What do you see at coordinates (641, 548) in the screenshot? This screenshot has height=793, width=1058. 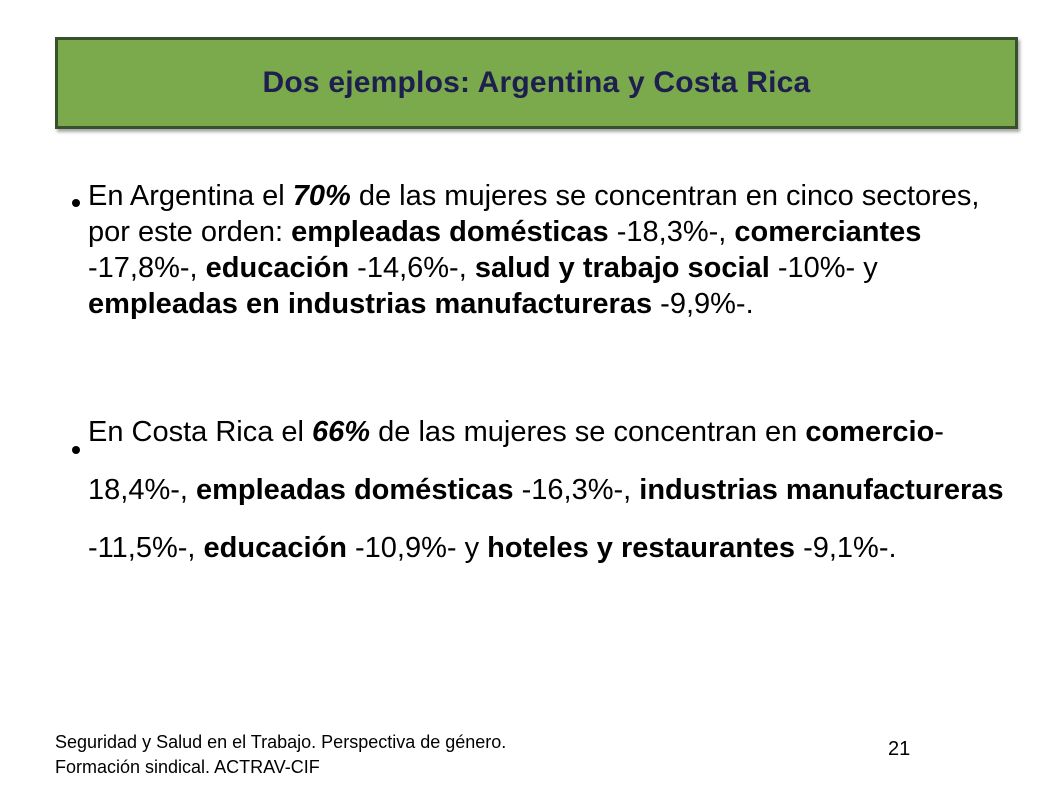 I see `text-segment-bold: hoteles y restaurantes` at bounding box center [641, 548].